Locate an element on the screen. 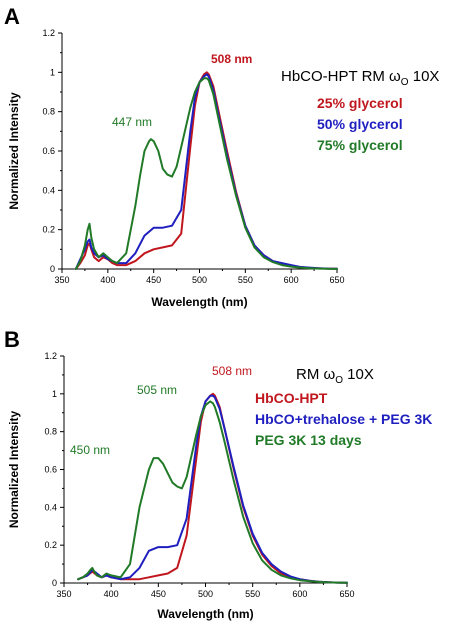 Image resolution: width=474 pixels, height=629 pixels. panel-b-y-tick-label: 0.2 is located at coordinates (50, 545).